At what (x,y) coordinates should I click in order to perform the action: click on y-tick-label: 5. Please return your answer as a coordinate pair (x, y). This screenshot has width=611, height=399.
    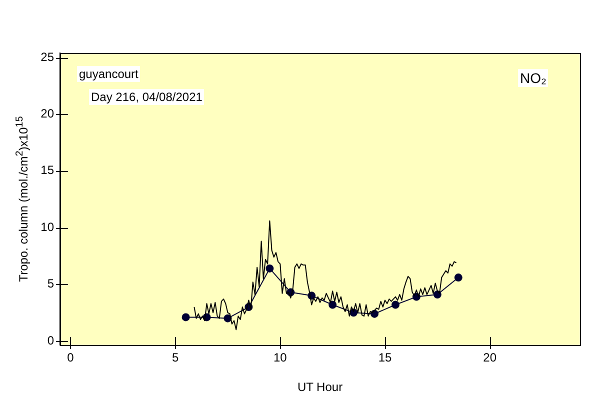
    Looking at the image, I should click on (50, 283).